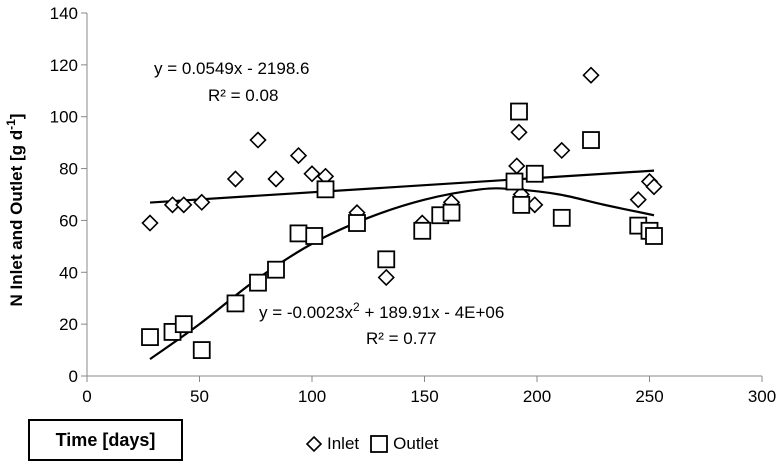 Image resolution: width=780 pixels, height=470 pixels. What do you see at coordinates (314, 444) in the screenshot?
I see `diamond-marker-icon` at bounding box center [314, 444].